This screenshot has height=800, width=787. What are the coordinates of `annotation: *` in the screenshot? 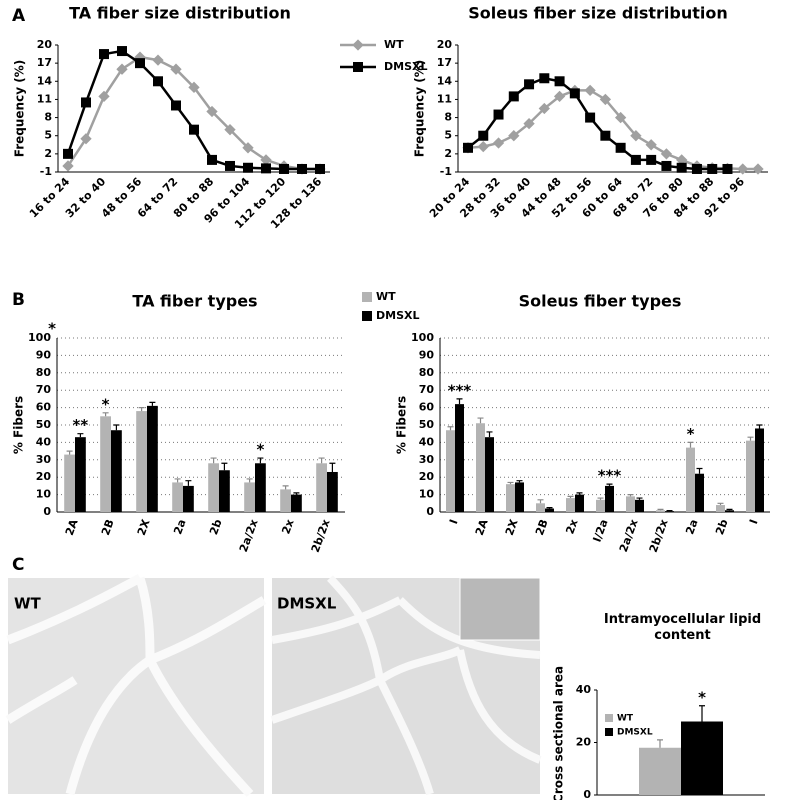 It's located at (106, 404).